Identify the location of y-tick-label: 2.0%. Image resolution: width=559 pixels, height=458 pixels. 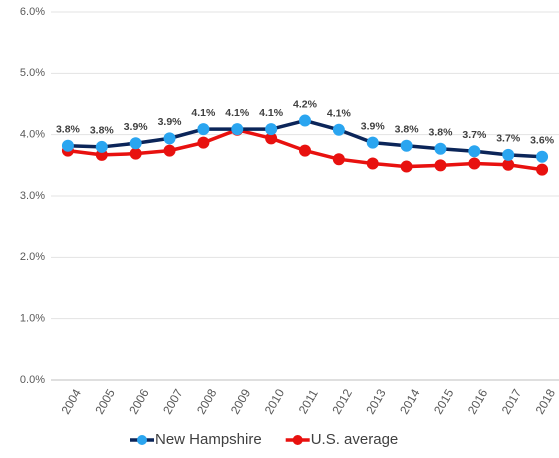
(32, 257).